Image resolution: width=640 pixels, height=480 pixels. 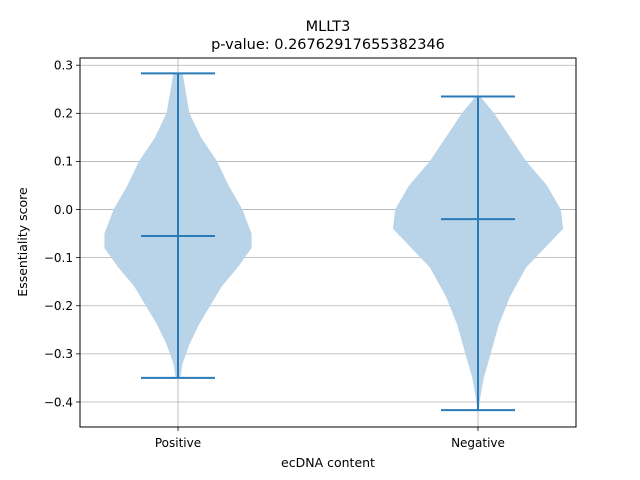 What do you see at coordinates (63, 162) in the screenshot?
I see `y-tick-label: 0.1` at bounding box center [63, 162].